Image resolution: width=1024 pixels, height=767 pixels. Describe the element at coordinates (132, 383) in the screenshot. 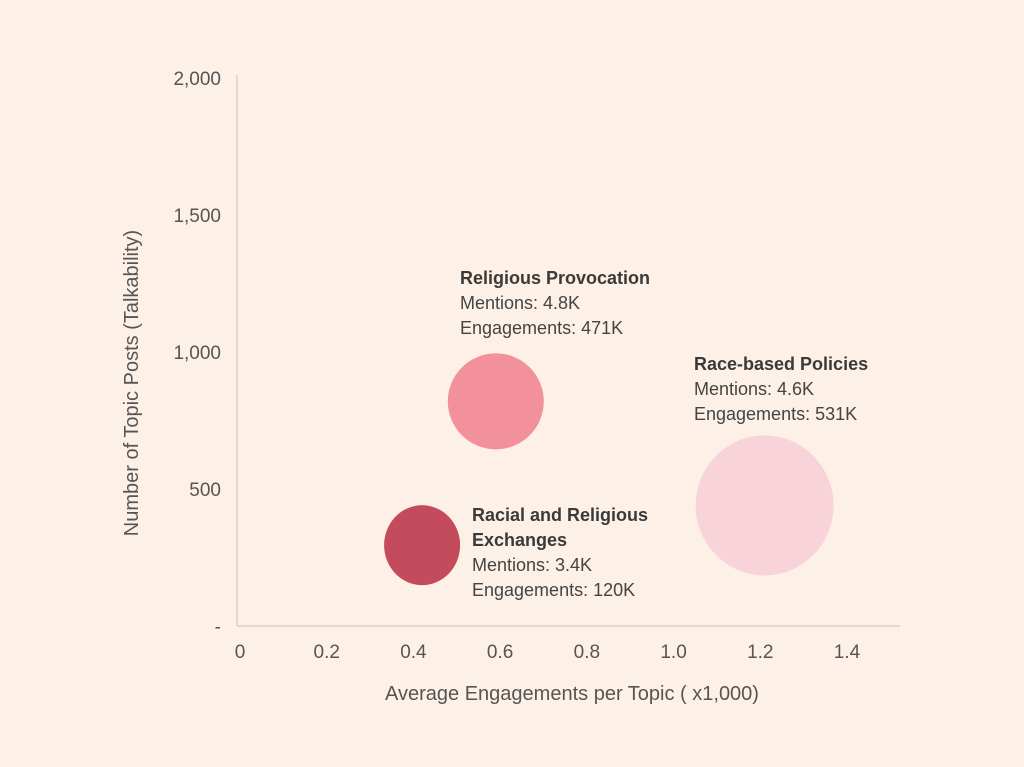

I see `y-axis-title: Number of Topic Posts (Talkability)` at that location.